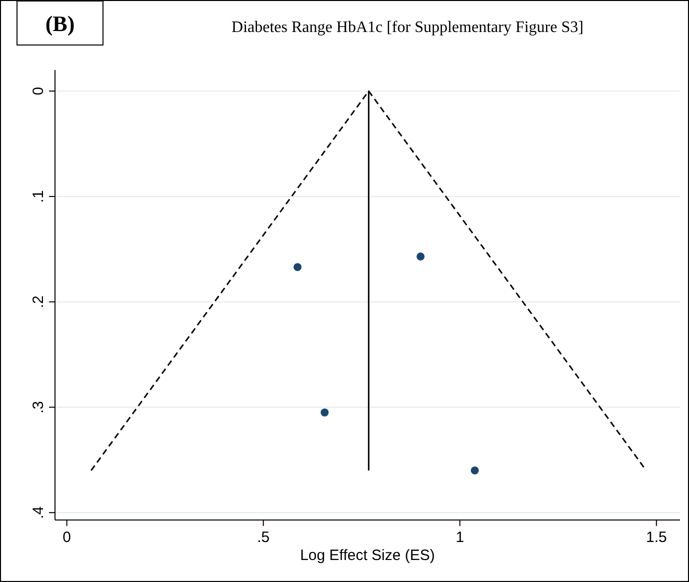 The height and width of the screenshot is (582, 689). What do you see at coordinates (263, 537) in the screenshot?
I see `x-tick-label: .5` at bounding box center [263, 537].